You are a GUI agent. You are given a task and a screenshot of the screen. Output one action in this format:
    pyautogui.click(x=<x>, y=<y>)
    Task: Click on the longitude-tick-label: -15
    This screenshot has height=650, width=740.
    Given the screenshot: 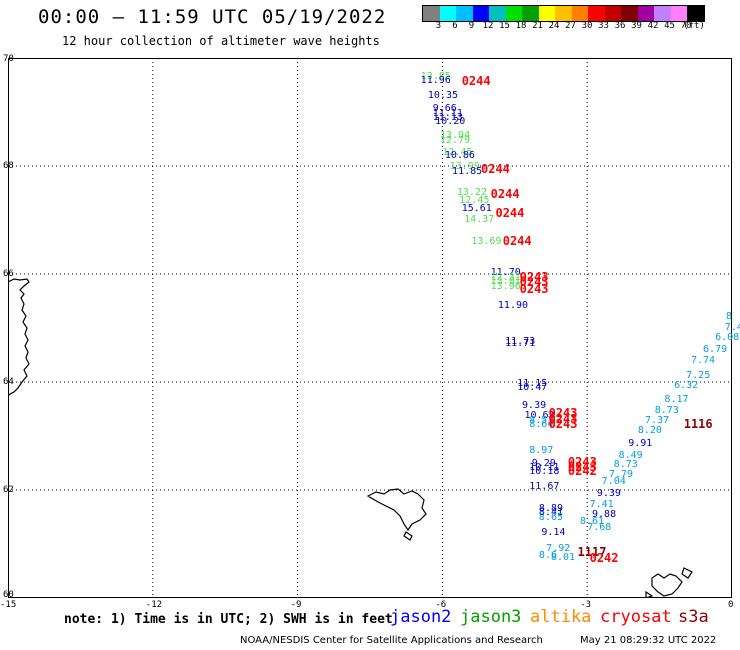 What is the action you would take?
    pyautogui.click(x=8, y=605)
    